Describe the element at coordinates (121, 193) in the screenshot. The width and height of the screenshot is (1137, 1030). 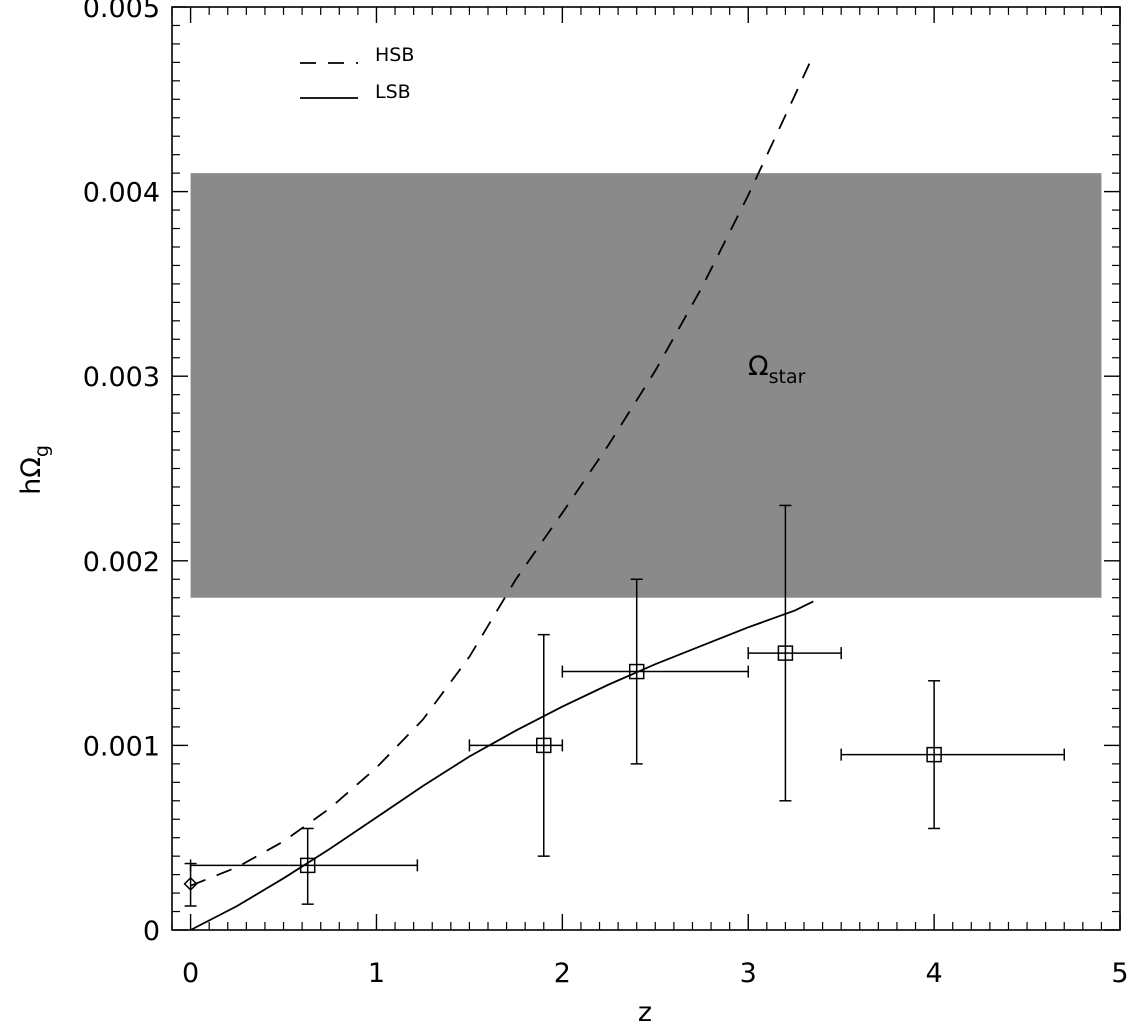
I see `y-tick-label: 0.004` at that location.